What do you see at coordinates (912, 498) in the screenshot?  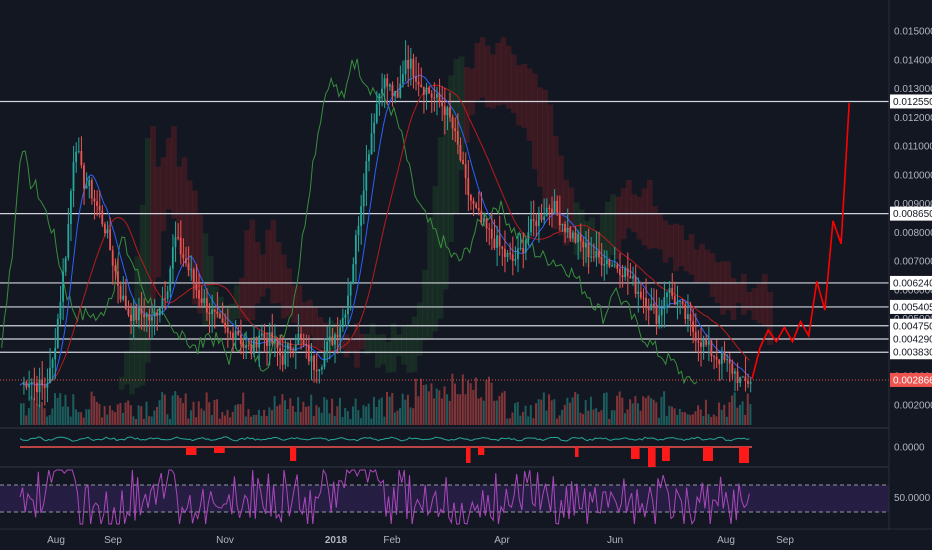 I see `rsi-scale-label: 50.0000` at bounding box center [912, 498].